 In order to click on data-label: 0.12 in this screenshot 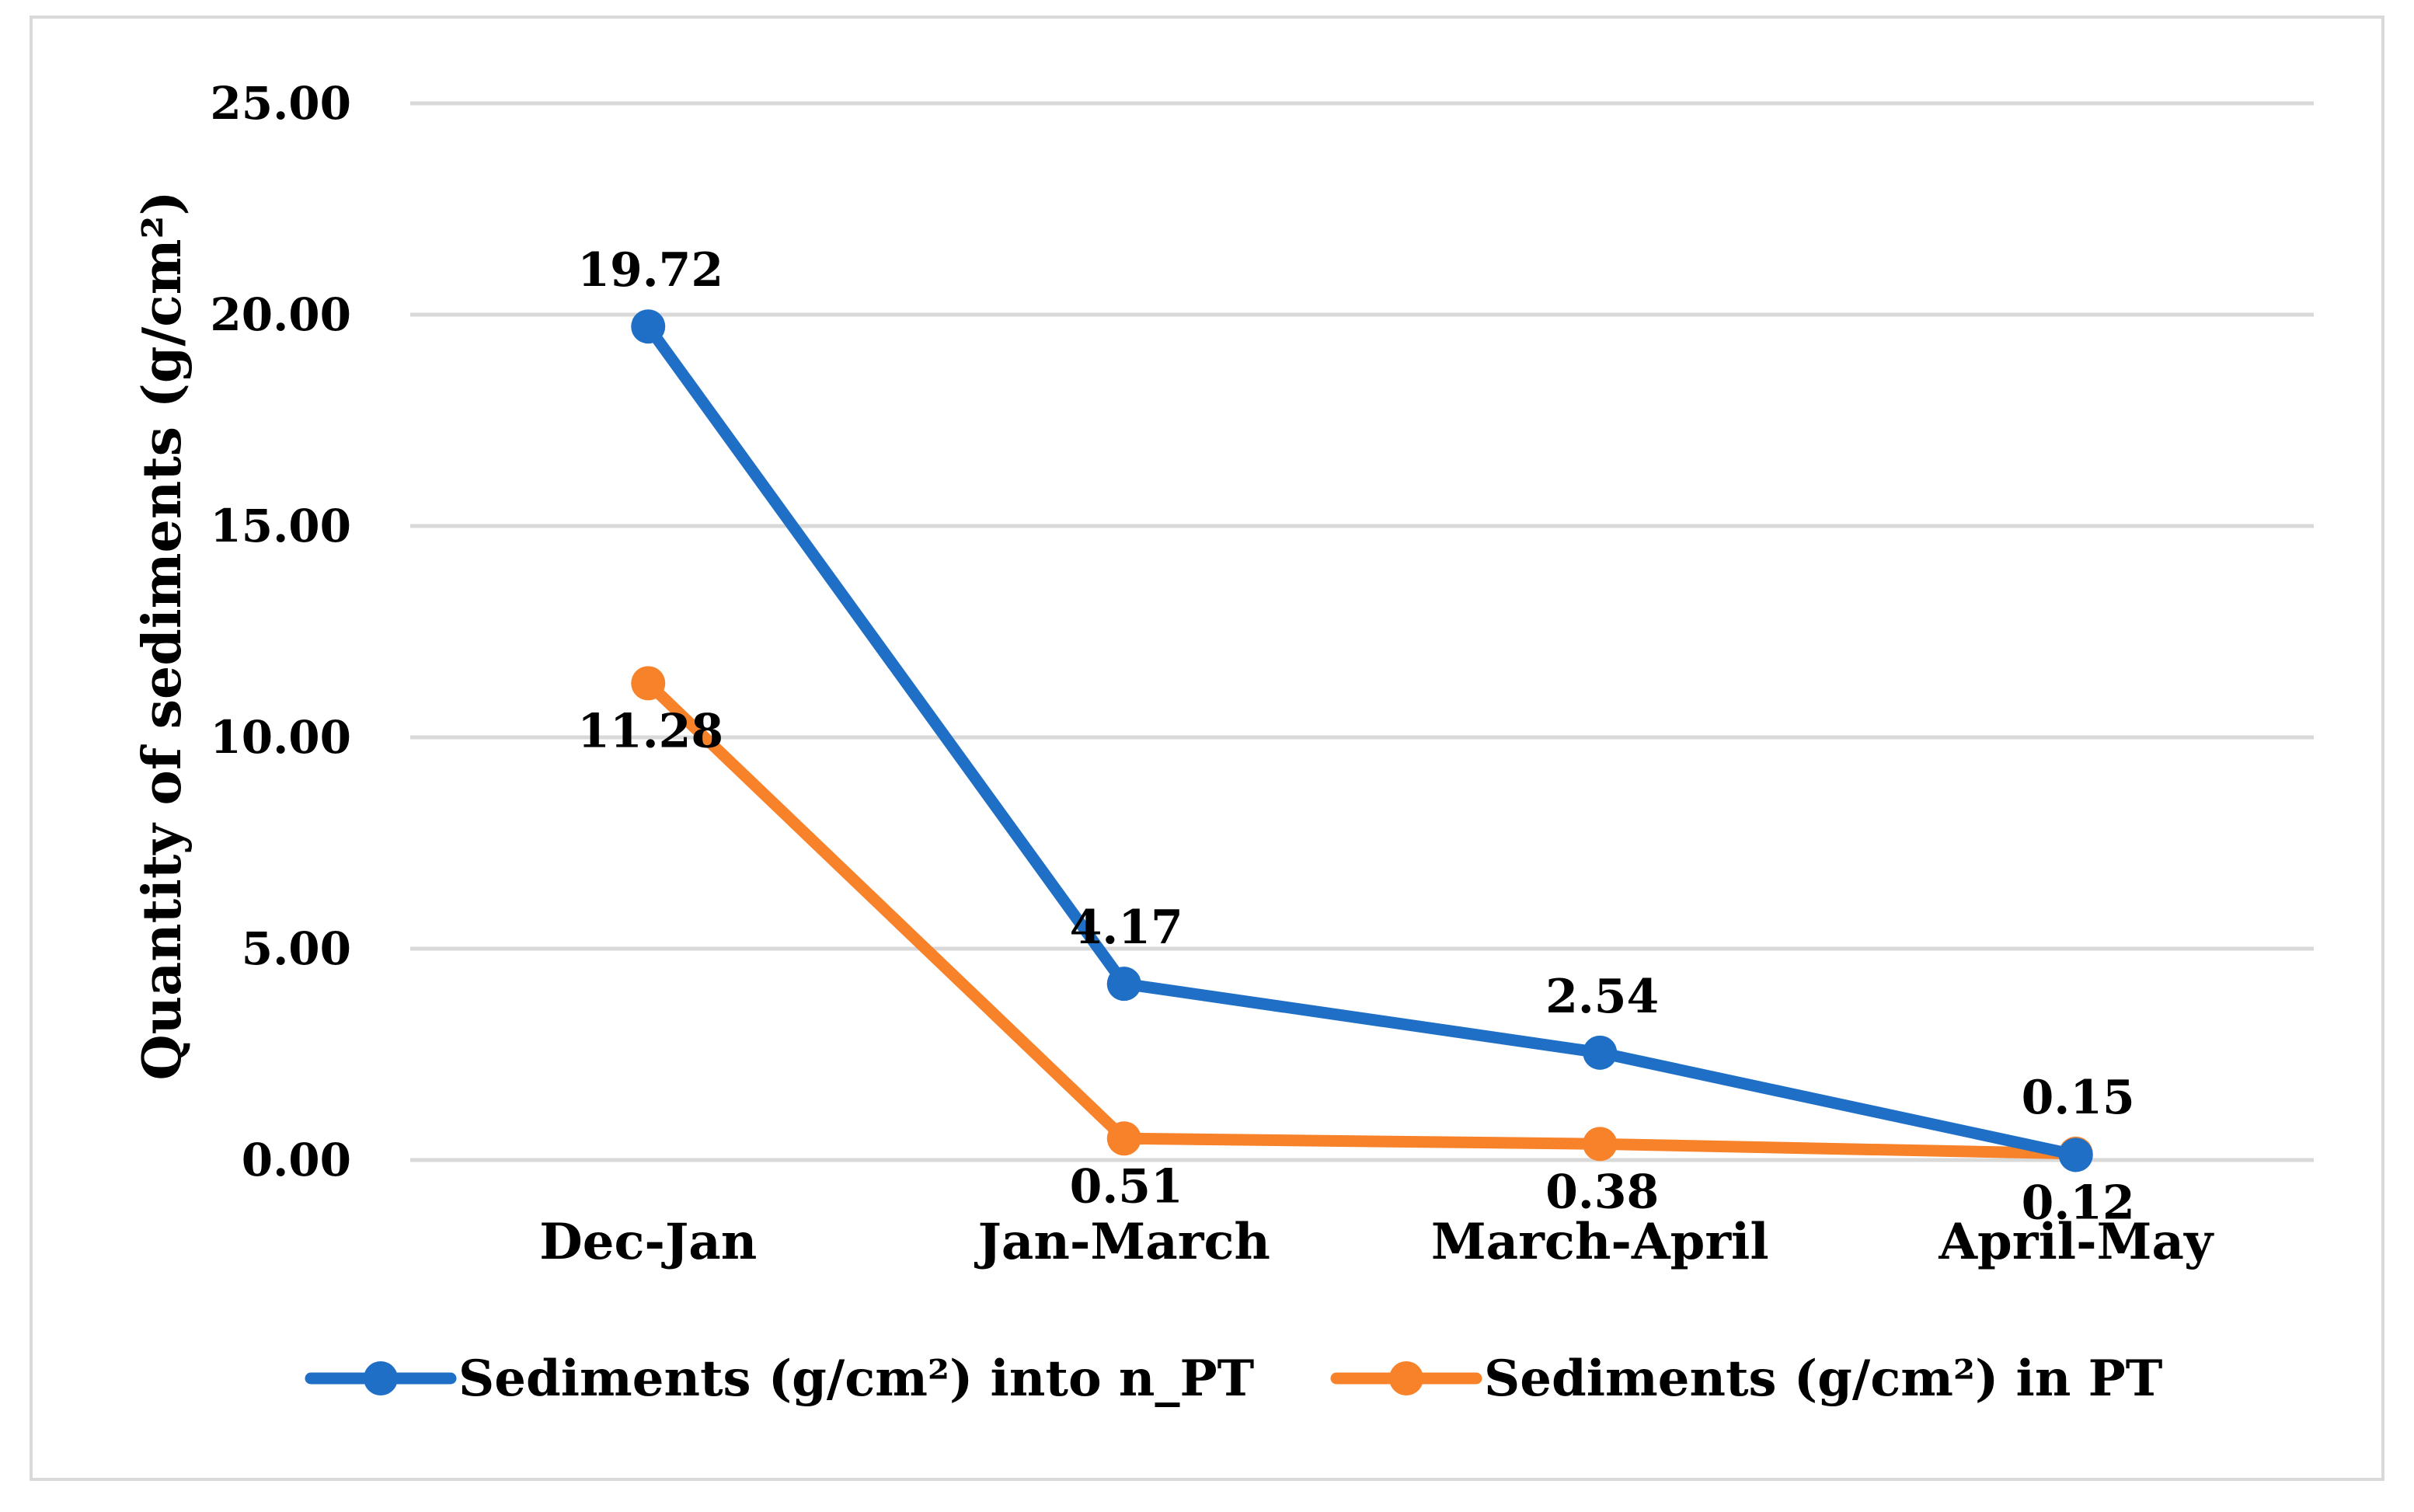, I will do `click(2078, 1203)`.